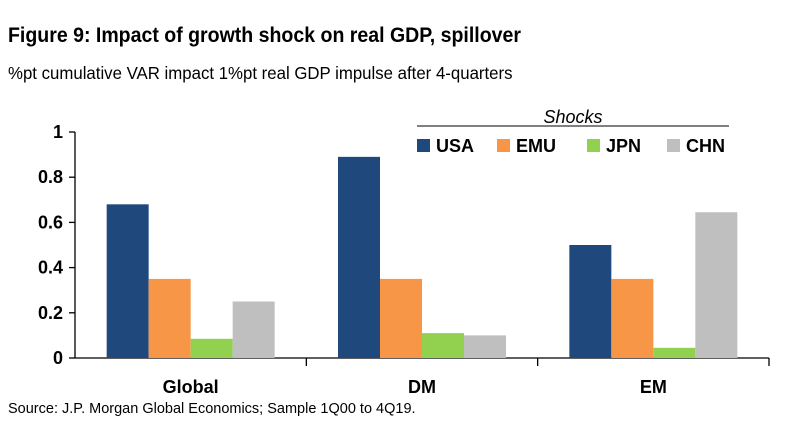 The width and height of the screenshot is (799, 444). What do you see at coordinates (50, 177) in the screenshot?
I see `y-tick-label: 0.8` at bounding box center [50, 177].